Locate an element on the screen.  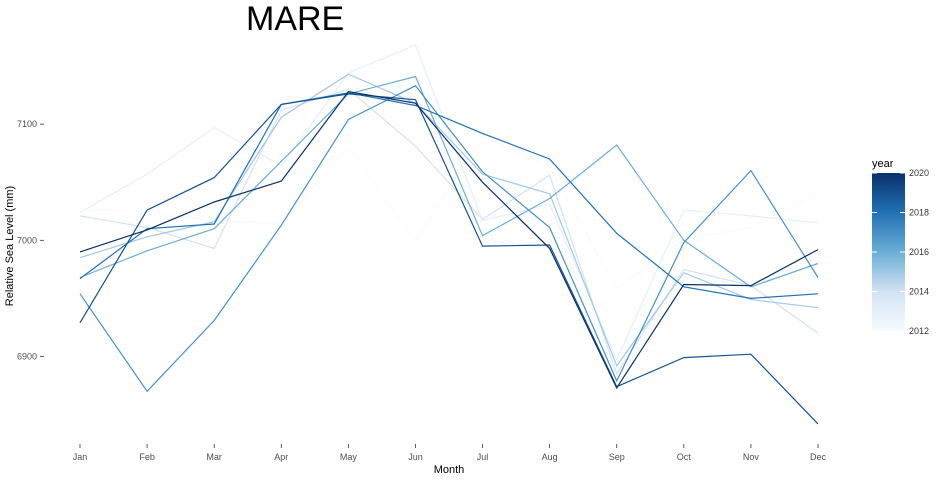
y-axis-title: Relative Sea Level (mm) is located at coordinates (10, 246).